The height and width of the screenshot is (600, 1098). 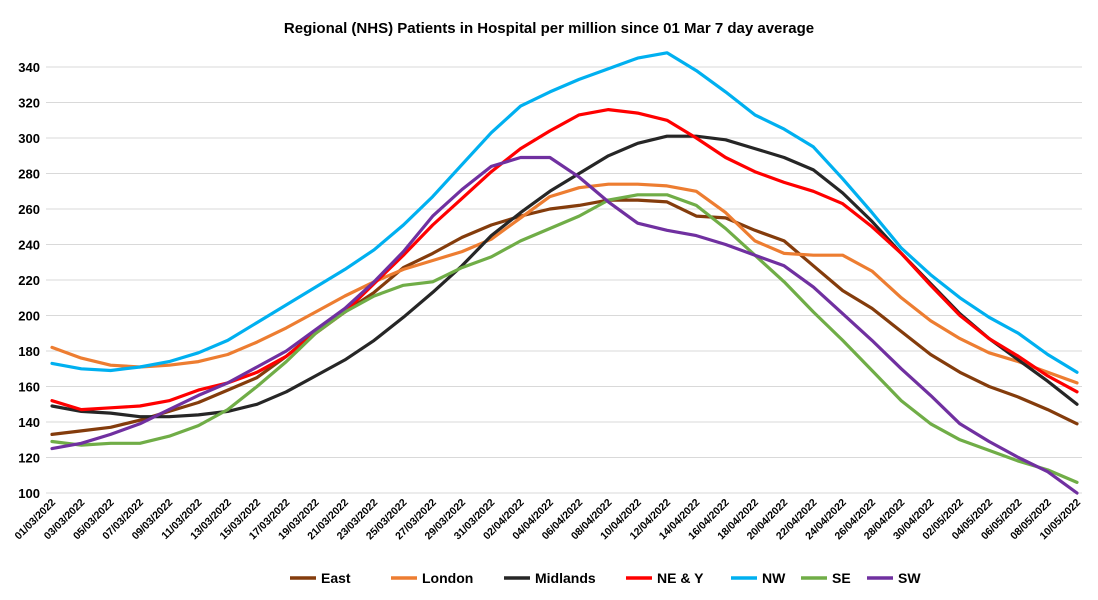 What do you see at coordinates (29, 245) in the screenshot?
I see `y-tick-label: 240` at bounding box center [29, 245].